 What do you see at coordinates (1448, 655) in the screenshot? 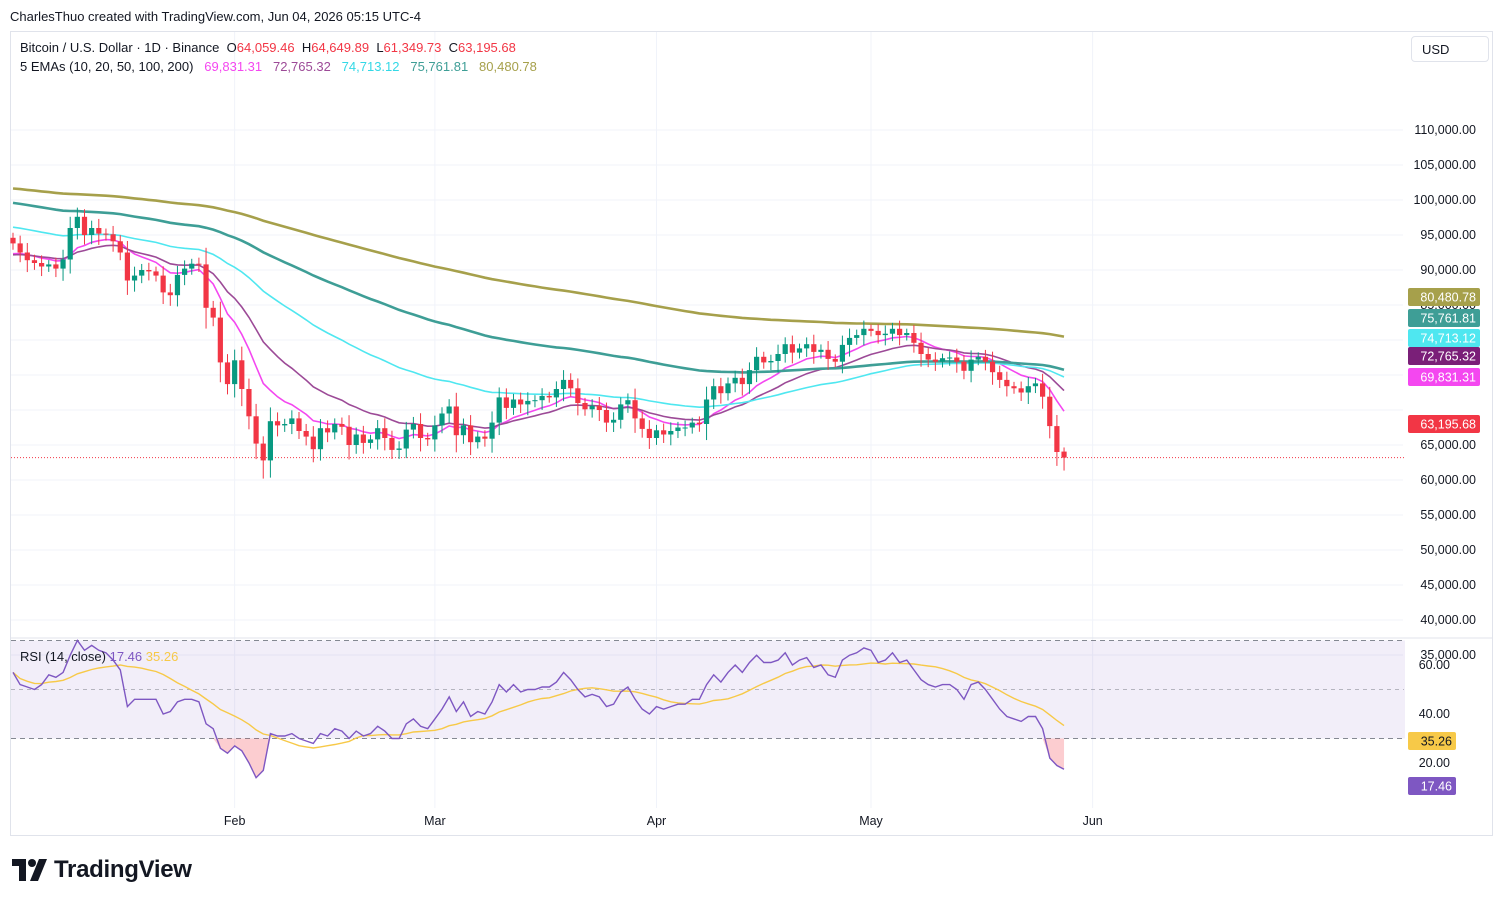
I see `price-tick-label: 35,000.00` at bounding box center [1448, 655].